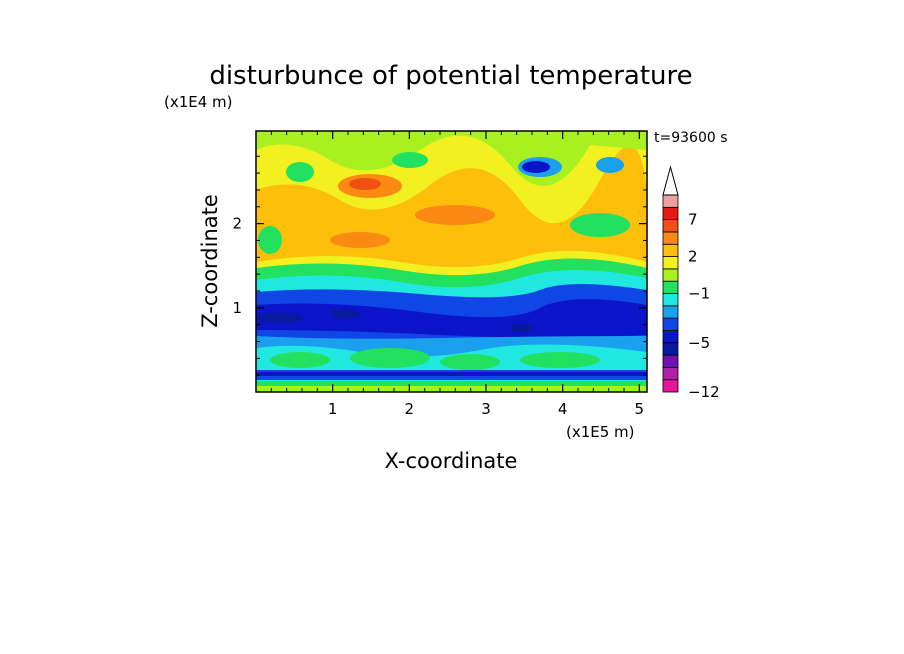  I want to click on x-tick-label: 3, so click(486, 409).